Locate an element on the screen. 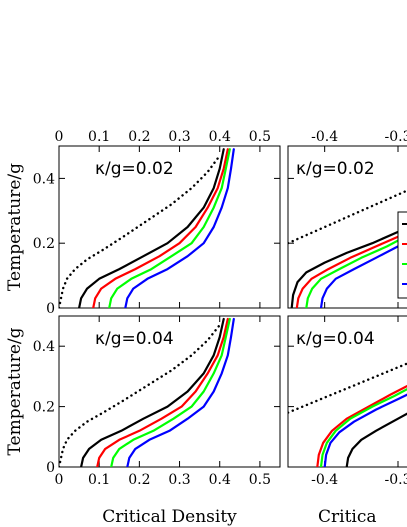  panel-4: -0.4 -0.3 κ/g=0.04 Critica is located at coordinates (347, 421).